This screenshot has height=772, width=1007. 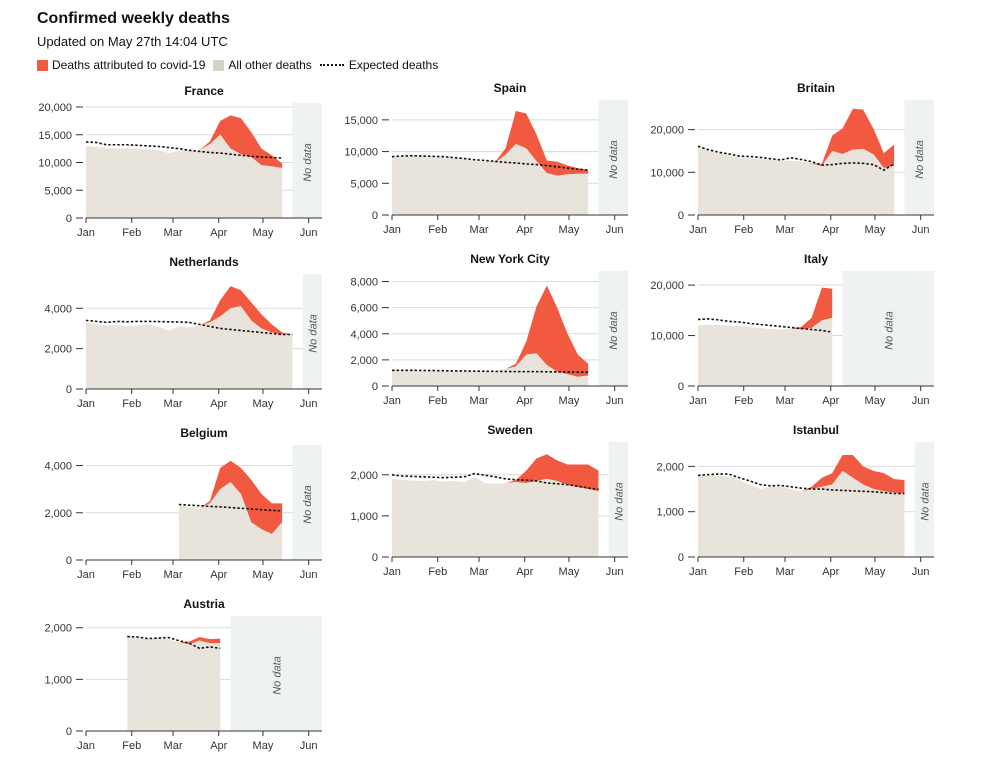 I want to click on page-title: Confirmed weekly deaths, so click(x=133, y=18).